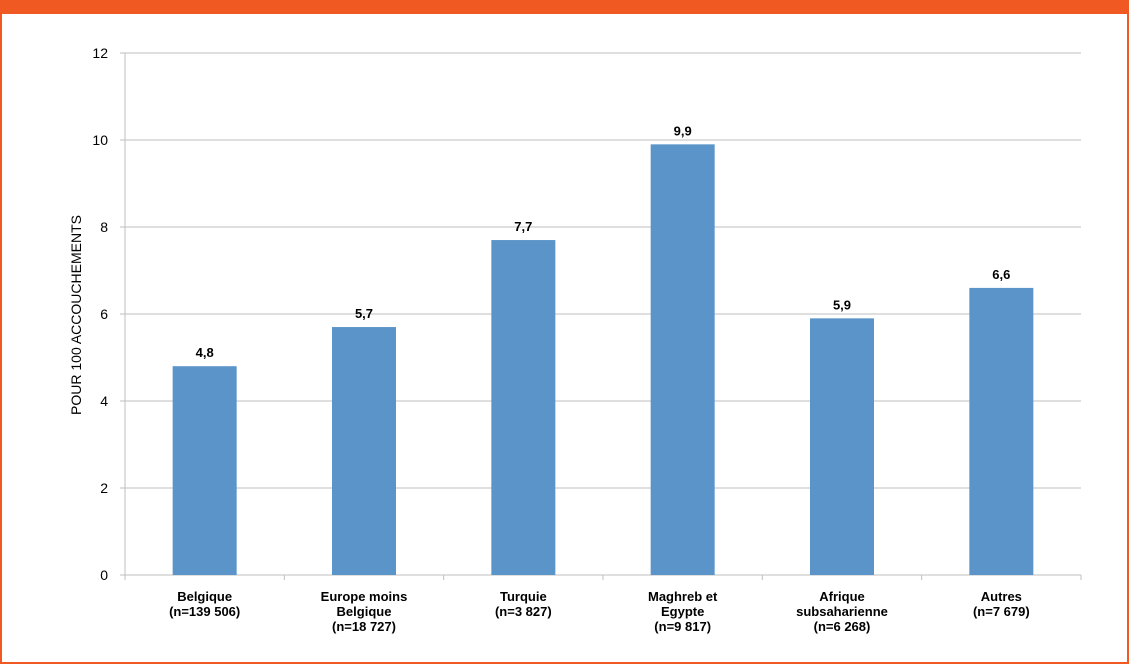 The height and width of the screenshot is (664, 1129). I want to click on title-bar, so click(564, 7).